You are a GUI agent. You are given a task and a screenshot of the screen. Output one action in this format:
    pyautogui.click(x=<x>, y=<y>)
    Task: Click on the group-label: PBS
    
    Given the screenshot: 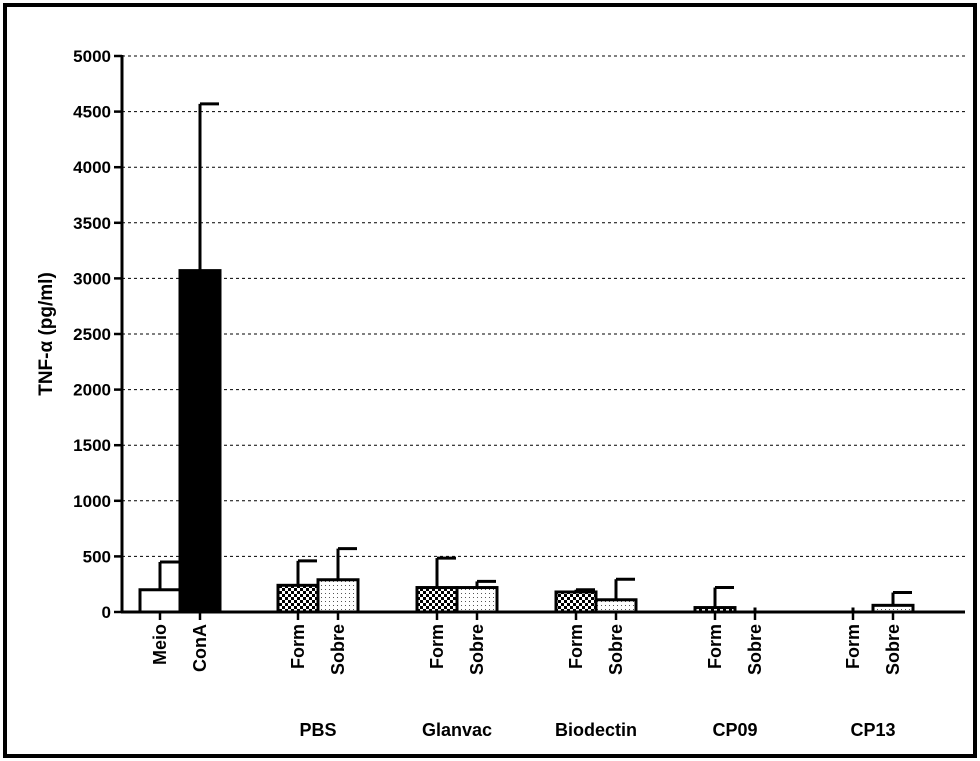 What is the action you would take?
    pyautogui.click(x=317, y=730)
    